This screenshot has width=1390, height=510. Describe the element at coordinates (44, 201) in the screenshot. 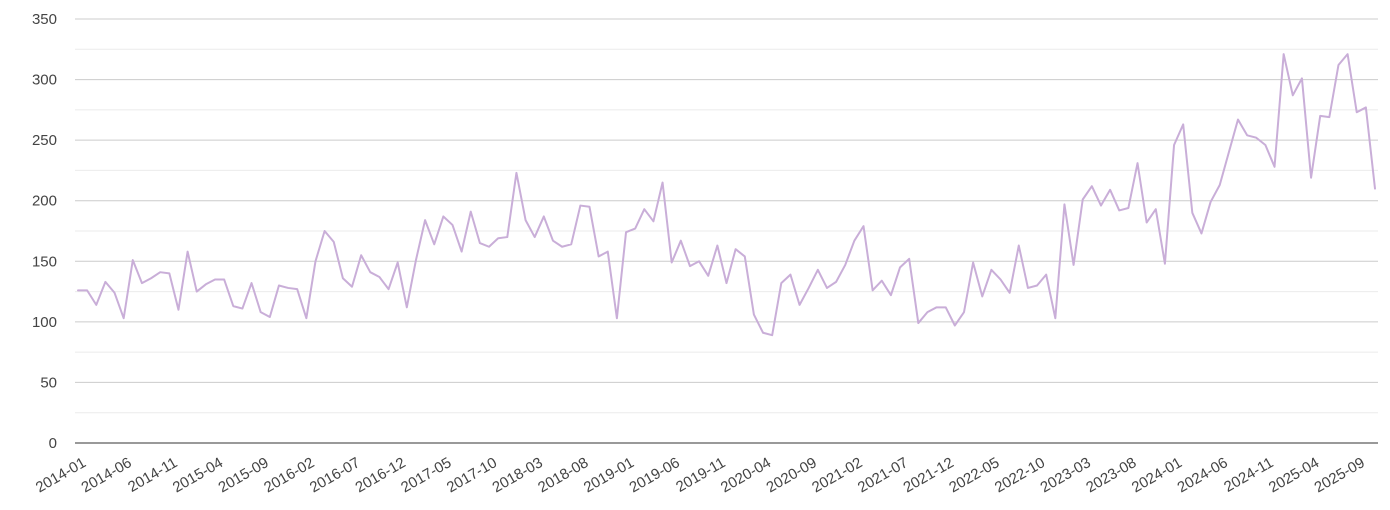

I see `y-tick-label: 200` at that location.